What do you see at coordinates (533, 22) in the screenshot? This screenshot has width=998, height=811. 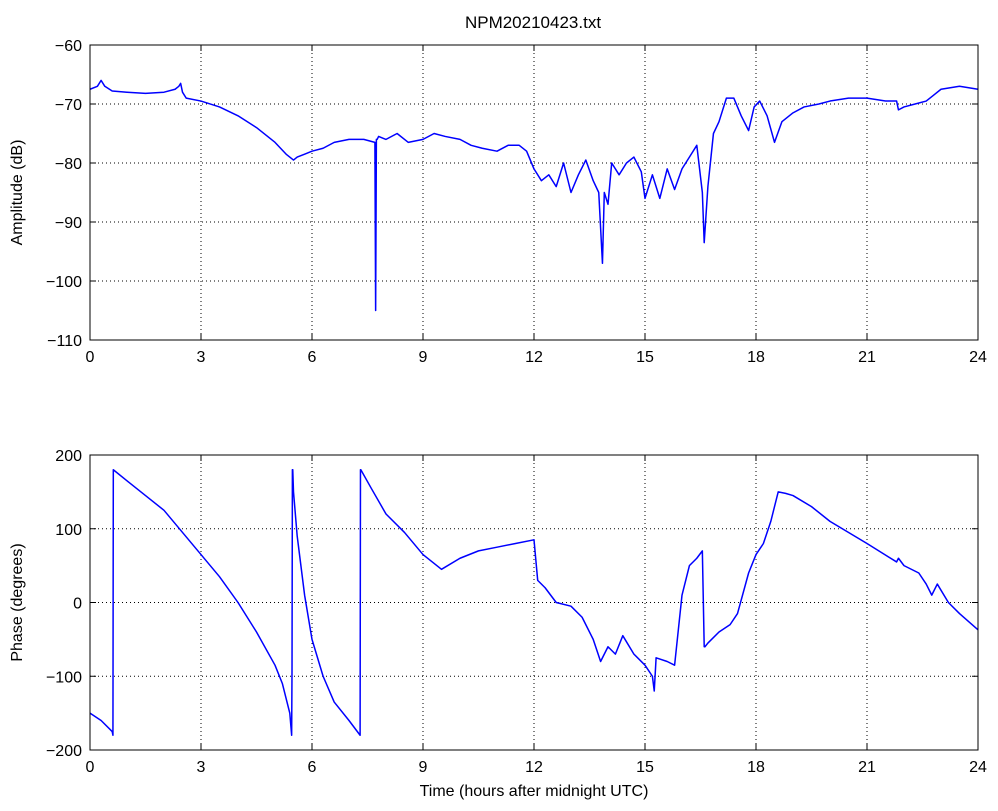 I see `figure-title: NPM20210423.txt` at bounding box center [533, 22].